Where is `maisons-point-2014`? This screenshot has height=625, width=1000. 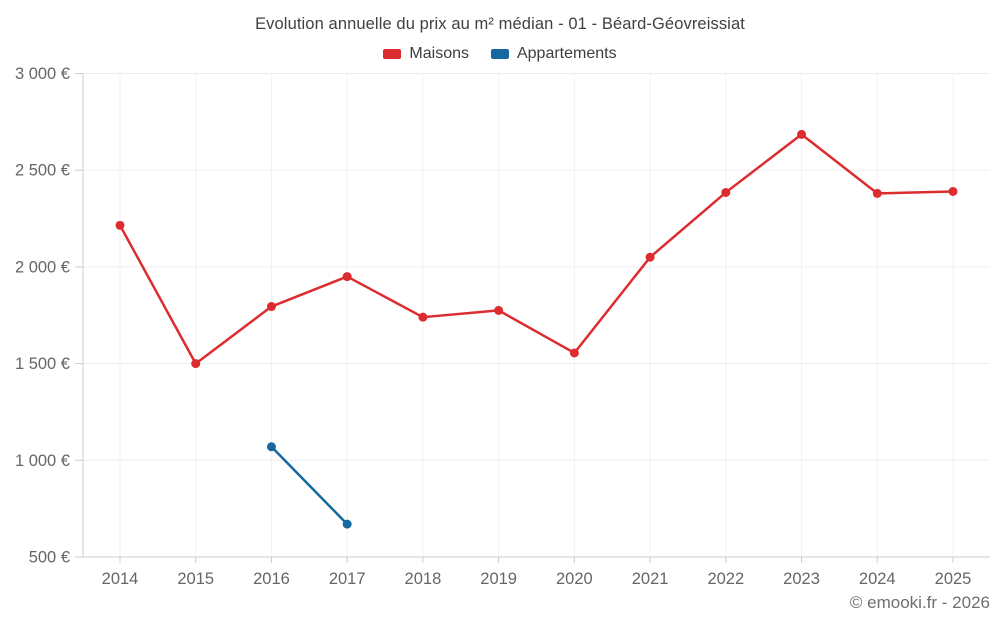
maisons-point-2014 is located at coordinates (120, 225).